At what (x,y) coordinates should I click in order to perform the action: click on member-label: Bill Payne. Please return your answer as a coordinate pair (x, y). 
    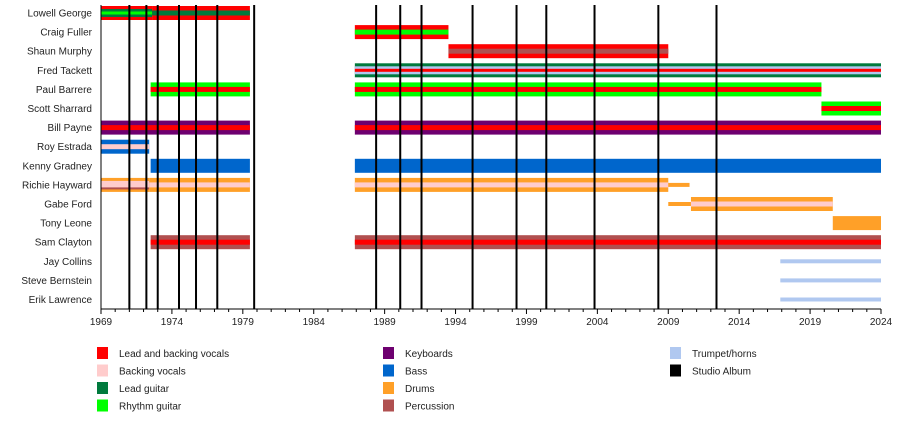
    Looking at the image, I should click on (70, 128).